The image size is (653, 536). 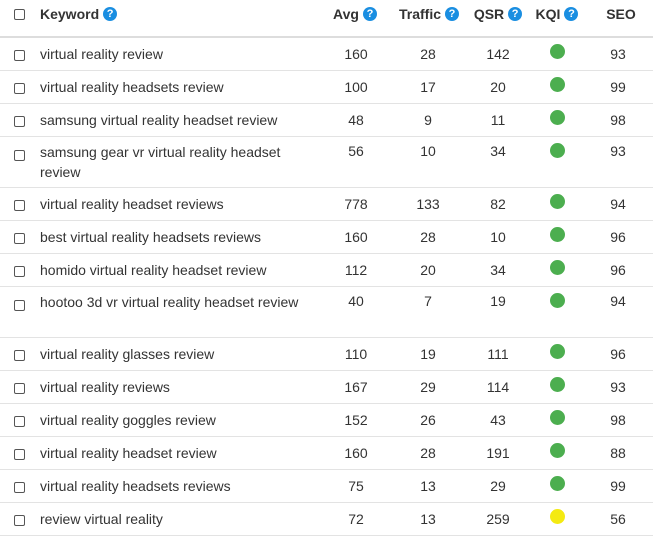 I want to click on avg-cell: 100, so click(x=356, y=87).